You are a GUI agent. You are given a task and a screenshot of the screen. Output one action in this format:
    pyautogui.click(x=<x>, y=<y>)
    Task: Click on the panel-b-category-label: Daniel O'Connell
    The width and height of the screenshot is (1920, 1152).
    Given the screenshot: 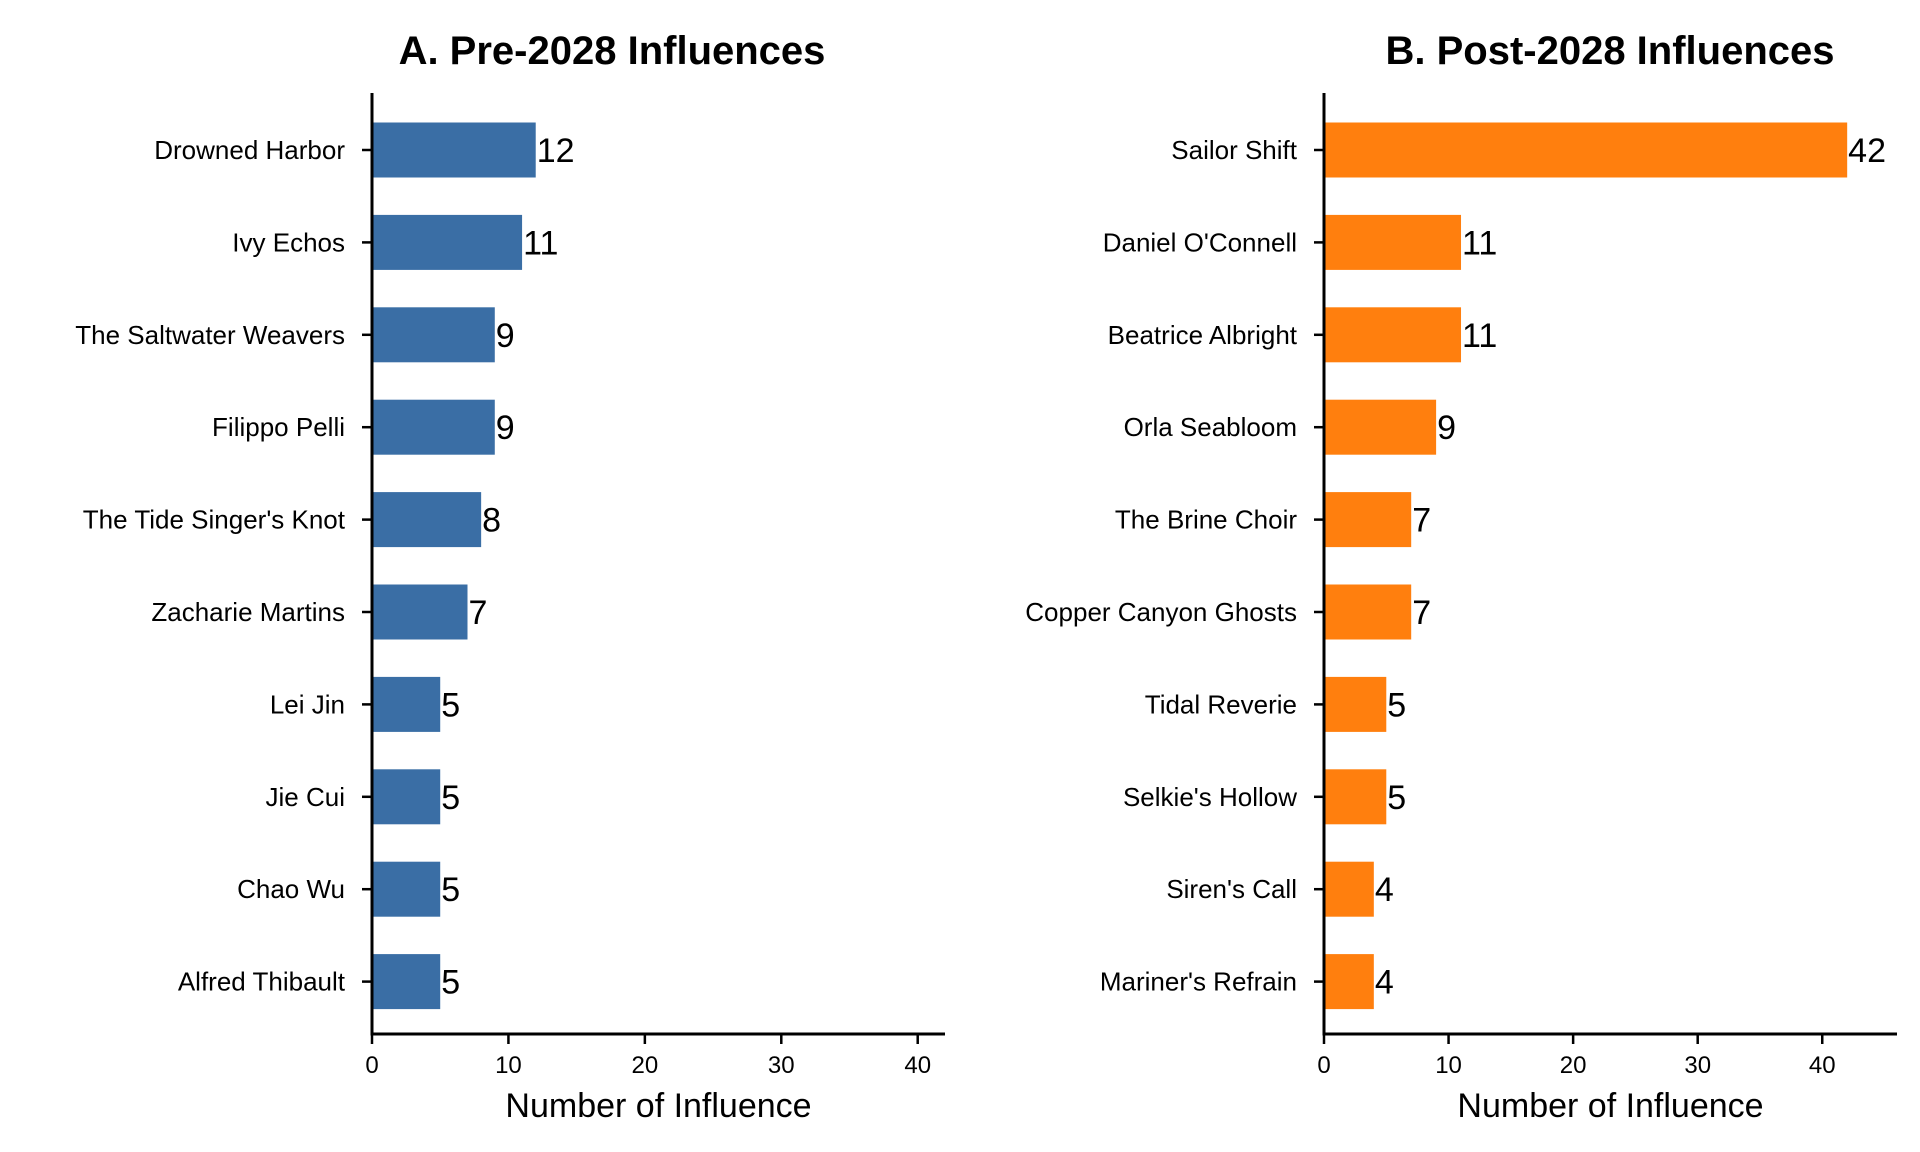 What is the action you would take?
    pyautogui.click(x=1200, y=242)
    